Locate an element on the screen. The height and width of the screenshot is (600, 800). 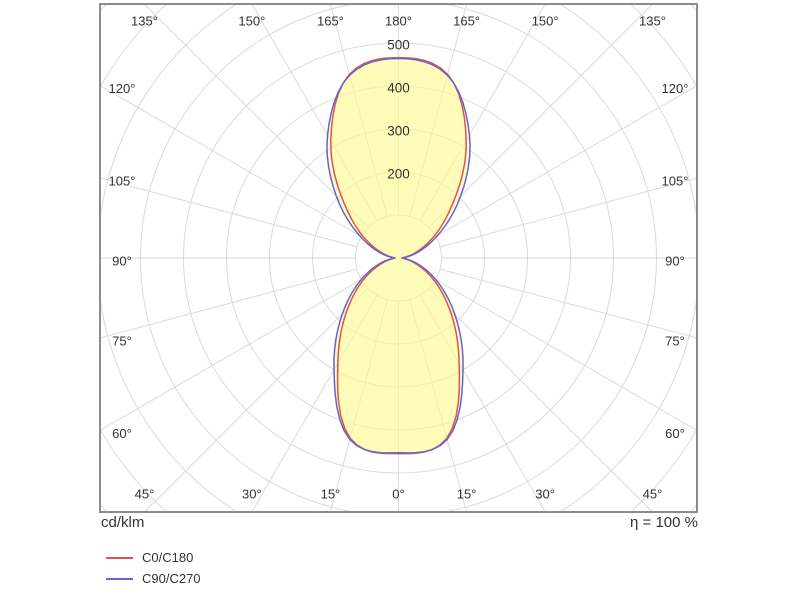
angle-tick-label: 0° is located at coordinates (398, 493).